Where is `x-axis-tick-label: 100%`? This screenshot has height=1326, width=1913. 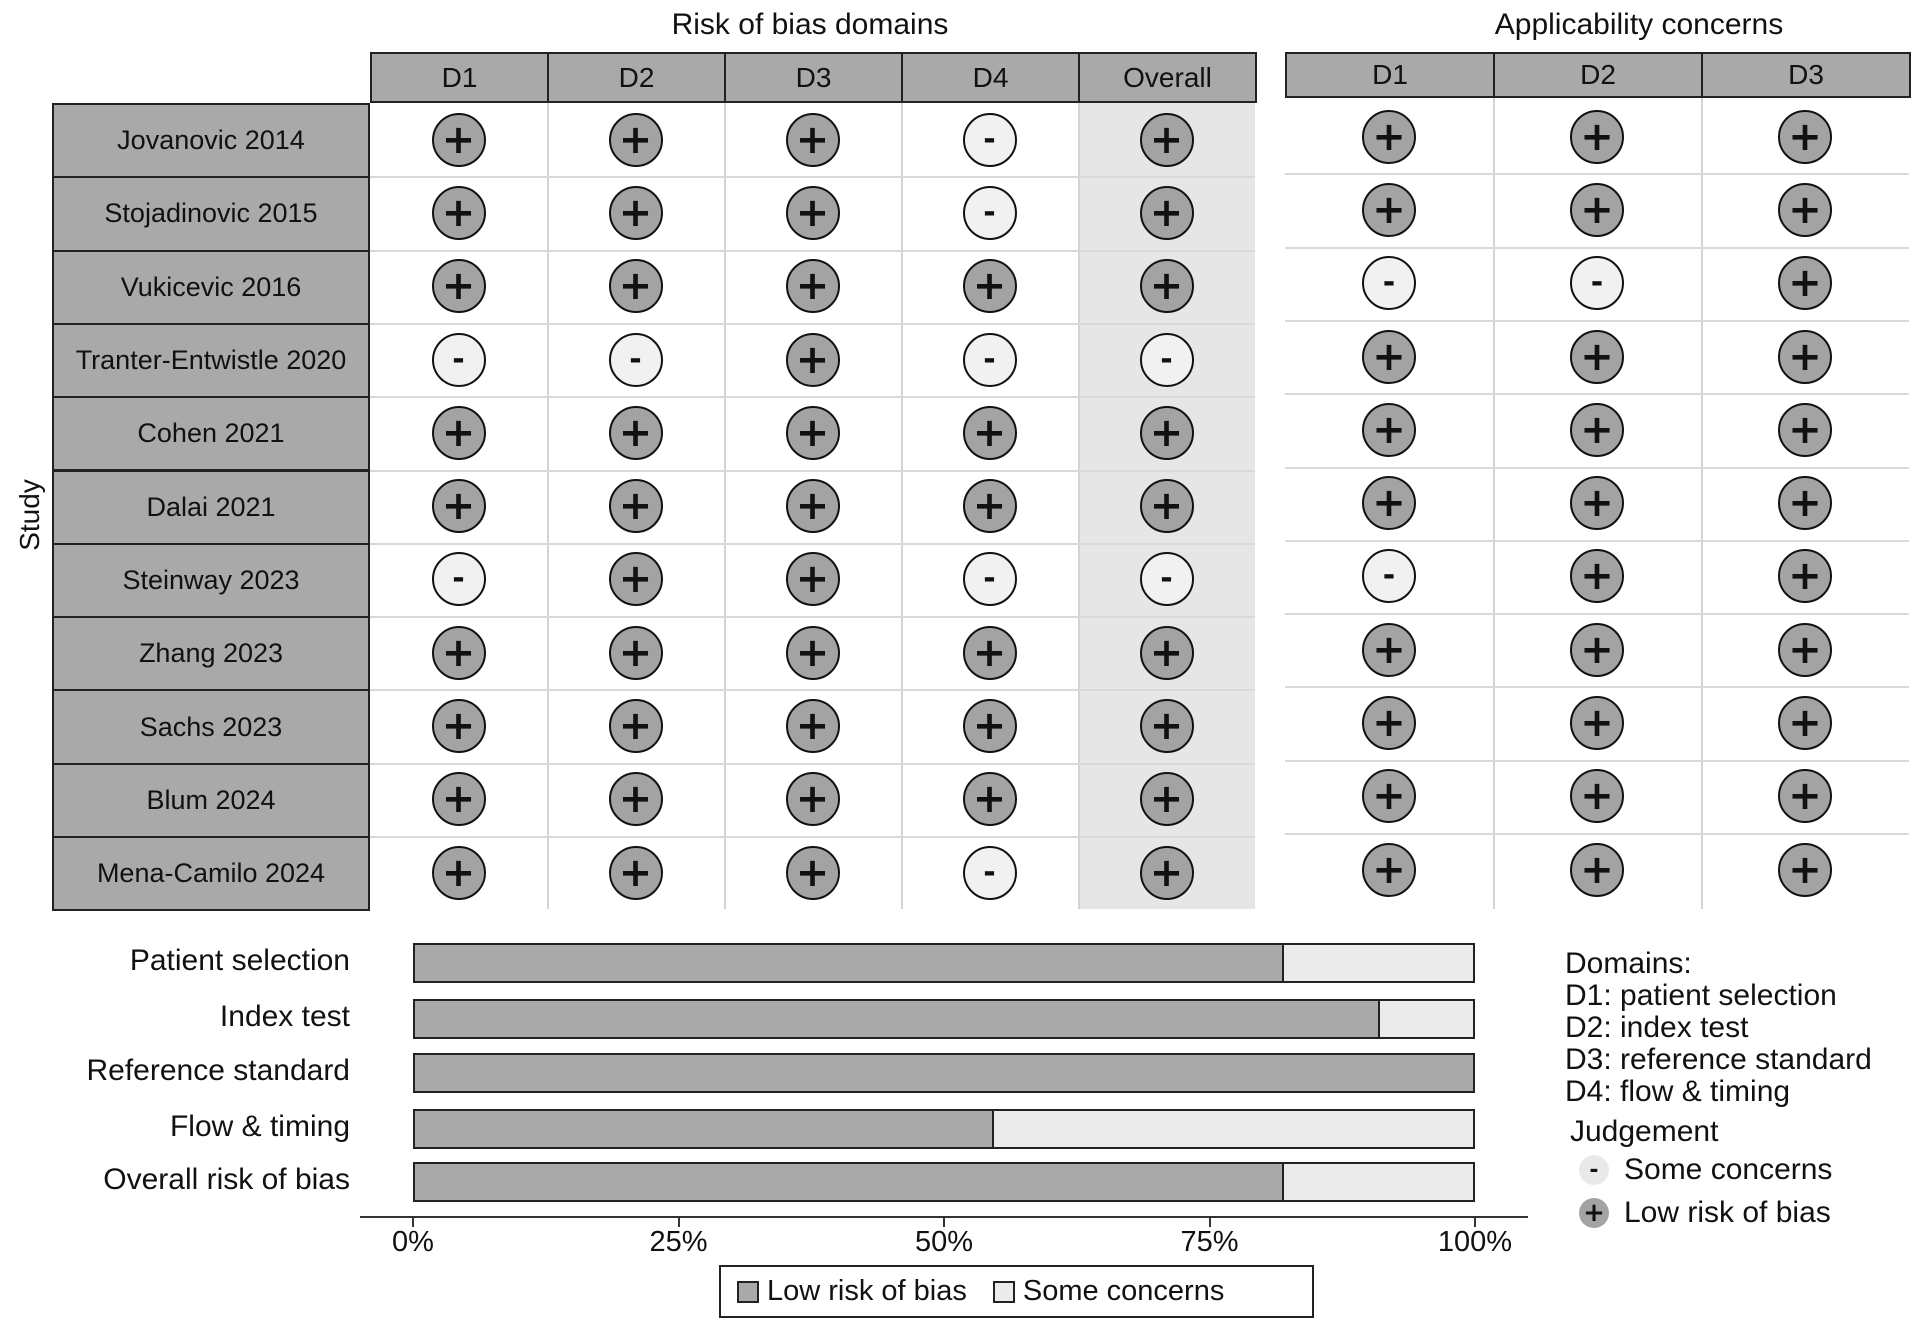
x-axis-tick-label: 100% is located at coordinates (1475, 1242).